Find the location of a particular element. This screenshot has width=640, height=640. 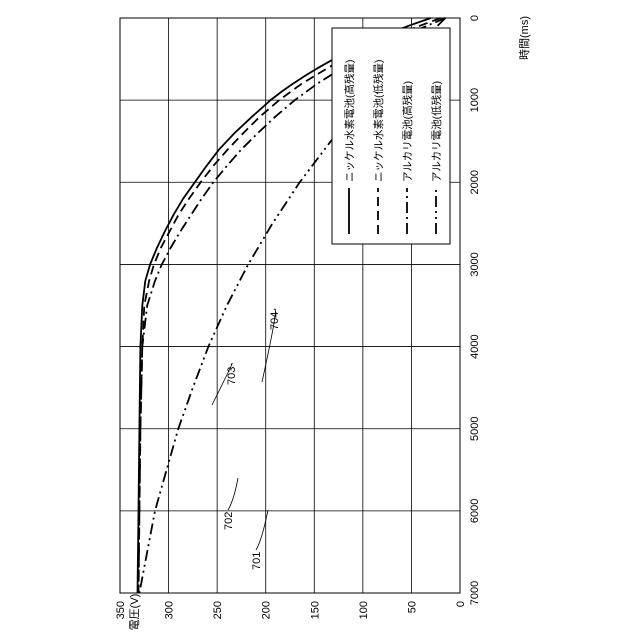

x-tick-label: 7000 is located at coordinates (475, 593).